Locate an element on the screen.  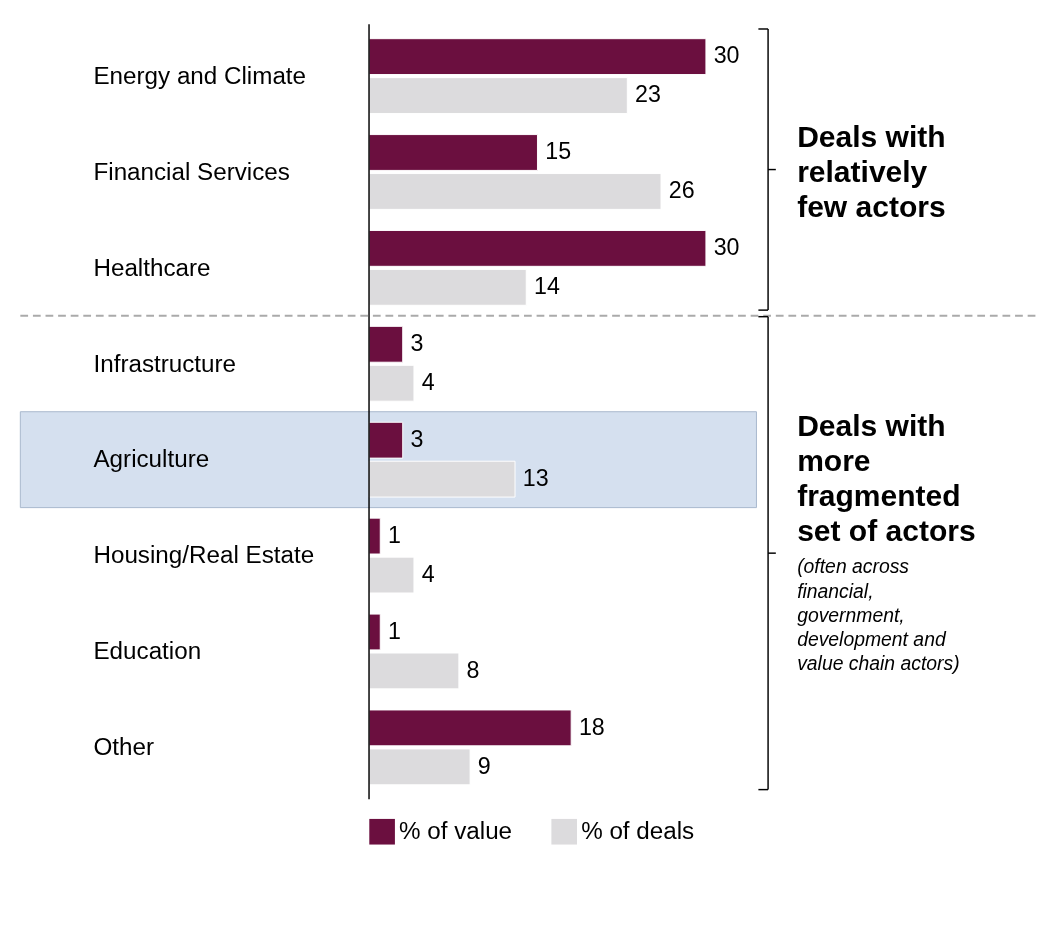
legend-label: % of deals is located at coordinates (638, 831).